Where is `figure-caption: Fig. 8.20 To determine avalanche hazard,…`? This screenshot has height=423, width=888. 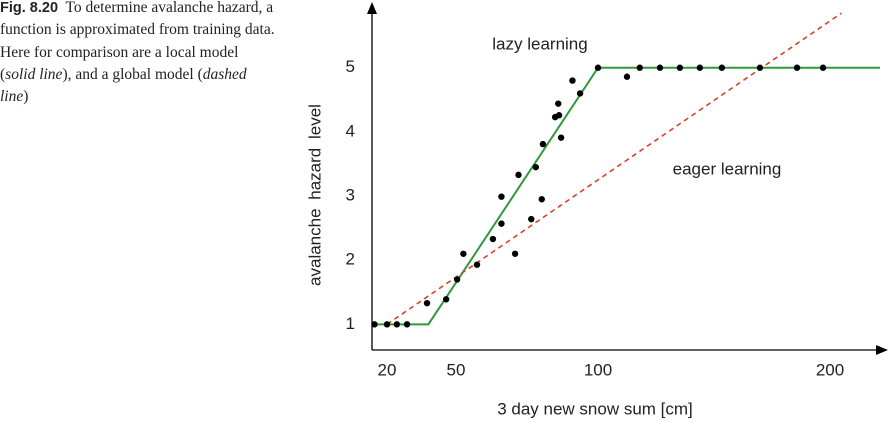
figure-caption: Fig. 8.20 To determine avalanche hazard,… is located at coordinates (137, 54).